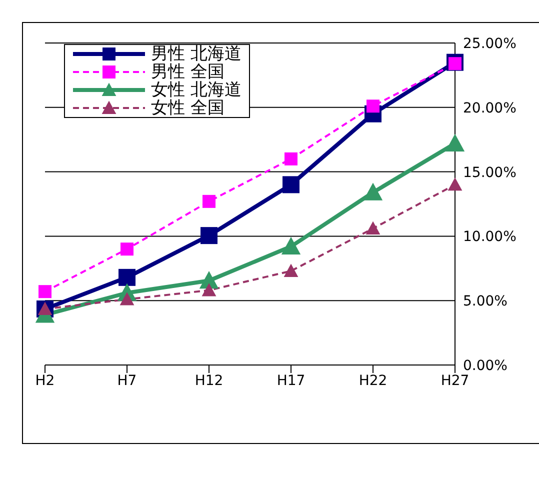 This screenshot has height=483, width=539. Describe the element at coordinates (373, 380) in the screenshot. I see `x-tick-label: H22` at that location.